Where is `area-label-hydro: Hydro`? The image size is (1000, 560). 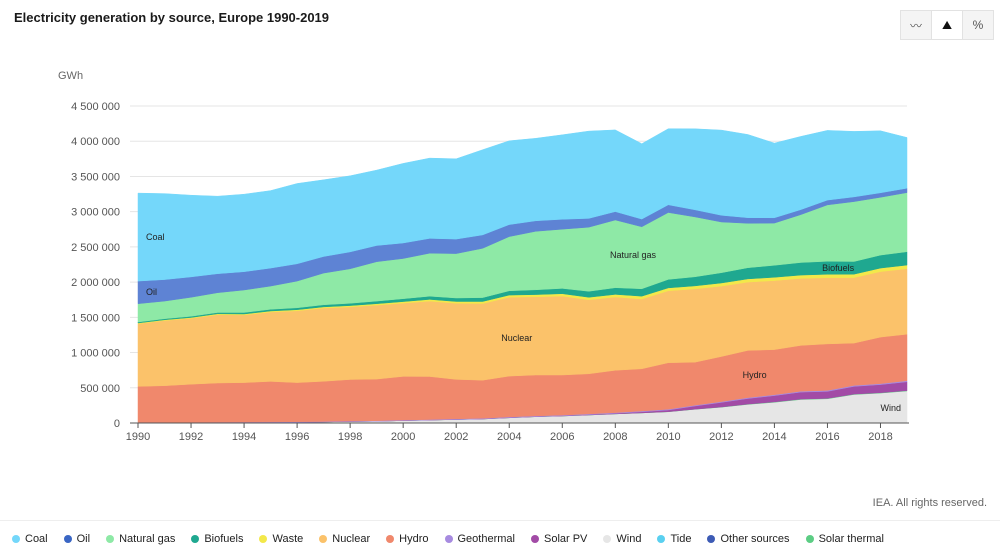
area-label-hydro: Hydro is located at coordinates (755, 375).